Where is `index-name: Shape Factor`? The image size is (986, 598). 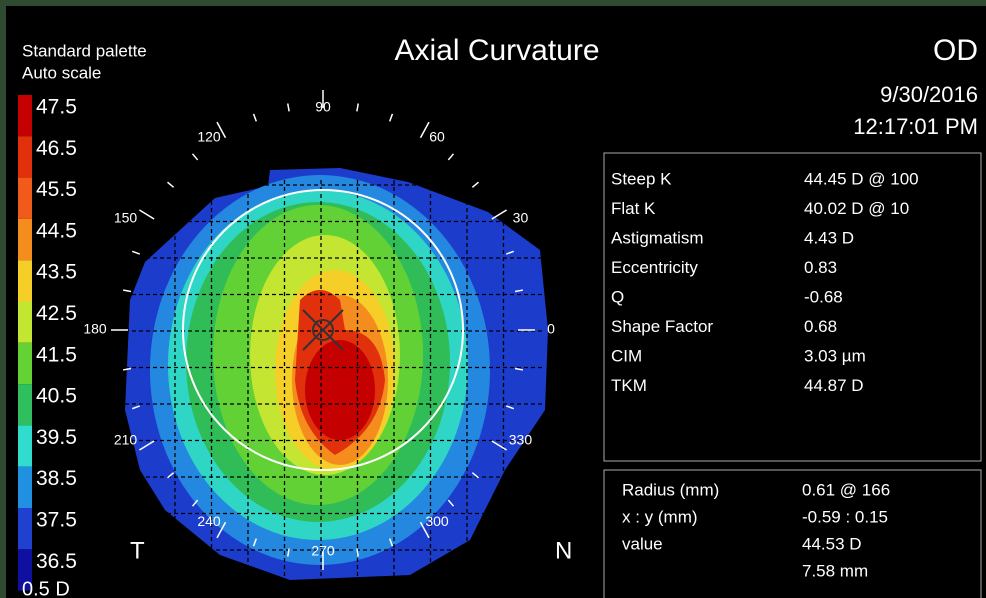
index-name: Shape Factor is located at coordinates (662, 326).